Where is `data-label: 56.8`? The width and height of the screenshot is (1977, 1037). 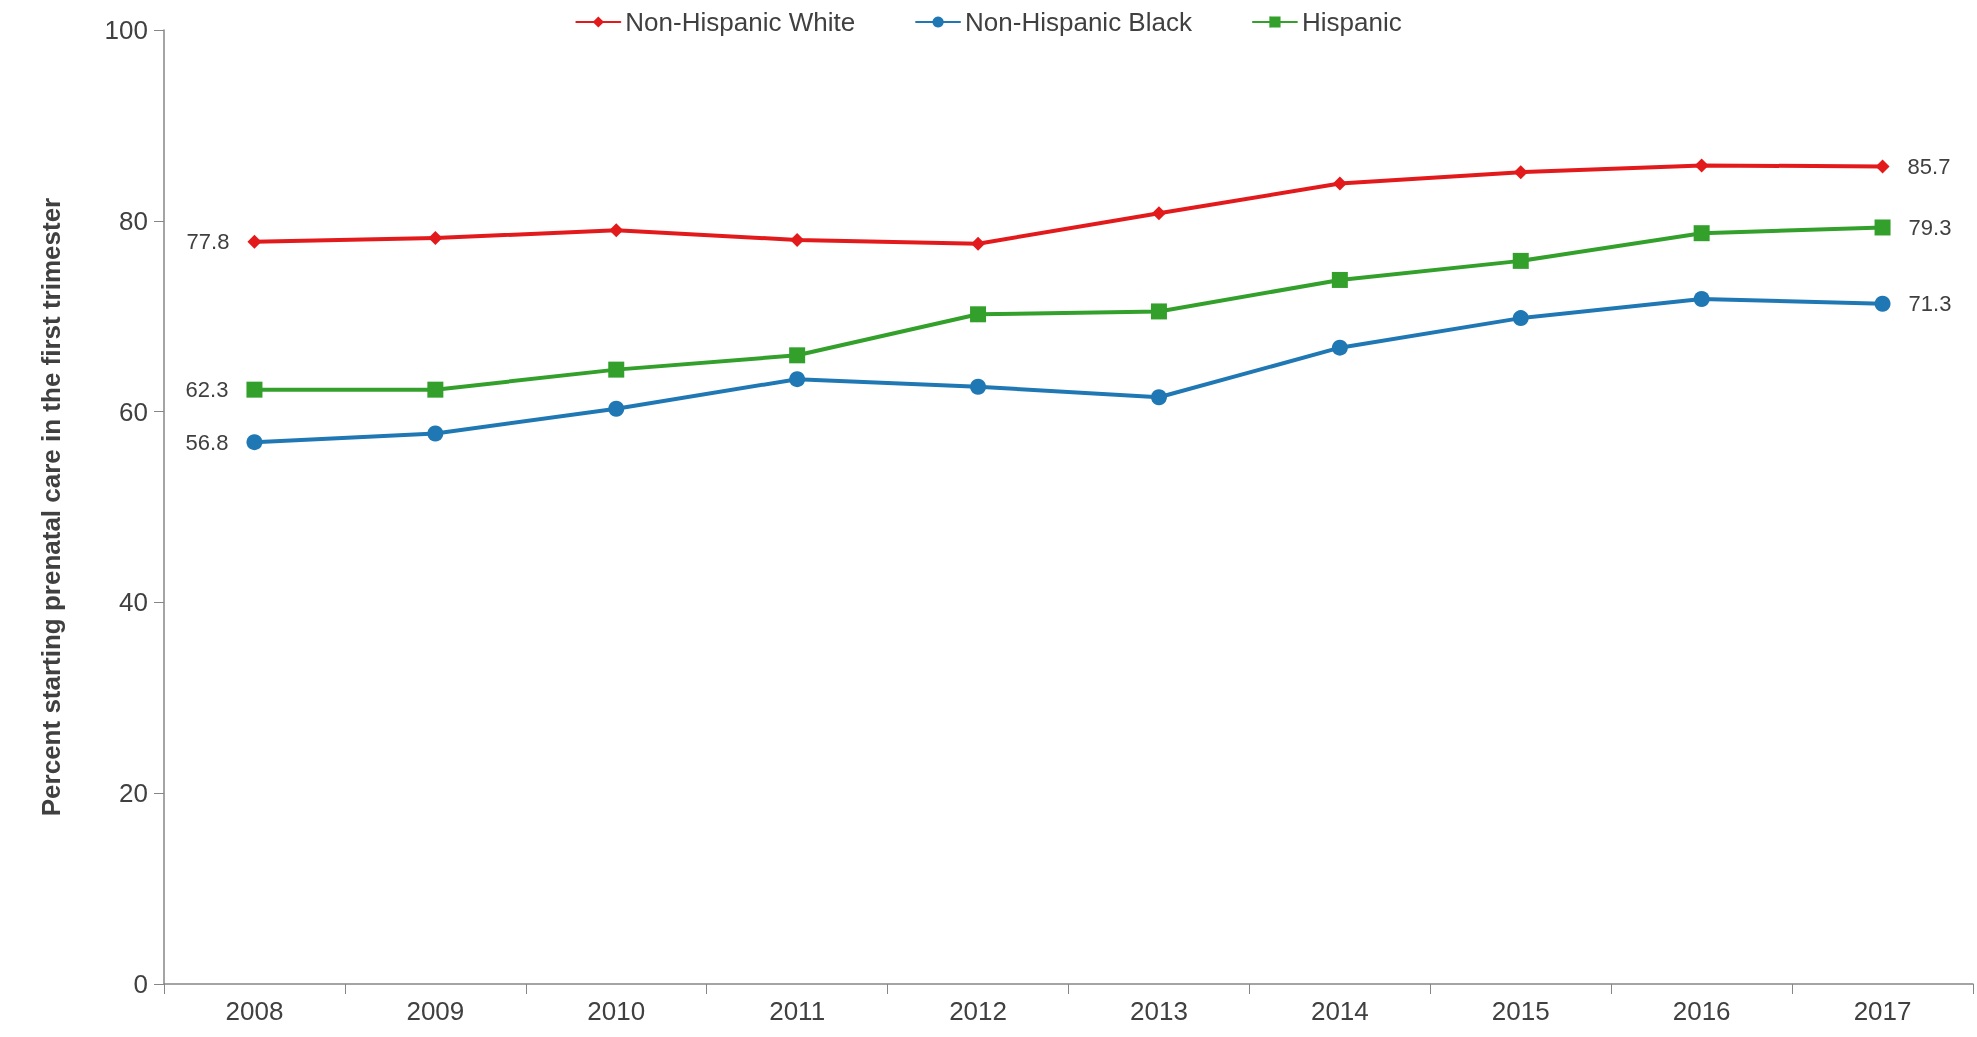 data-label: 56.8 is located at coordinates (207, 442).